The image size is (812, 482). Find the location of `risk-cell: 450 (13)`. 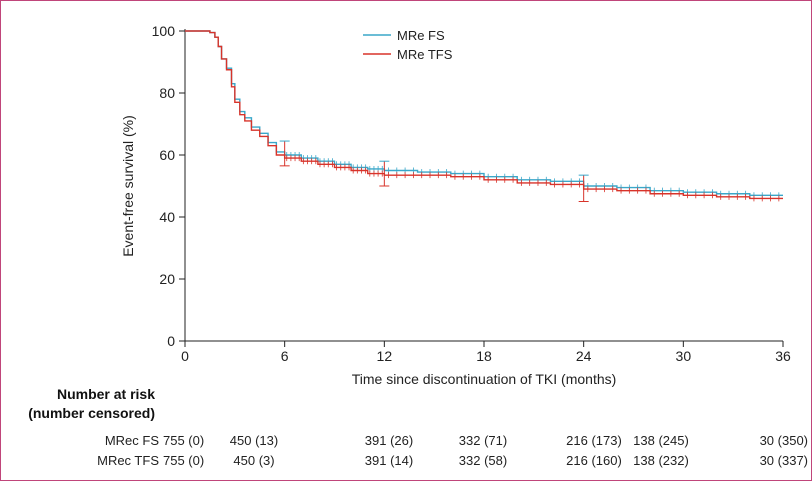

risk-cell: 450 (13) is located at coordinates (254, 440).